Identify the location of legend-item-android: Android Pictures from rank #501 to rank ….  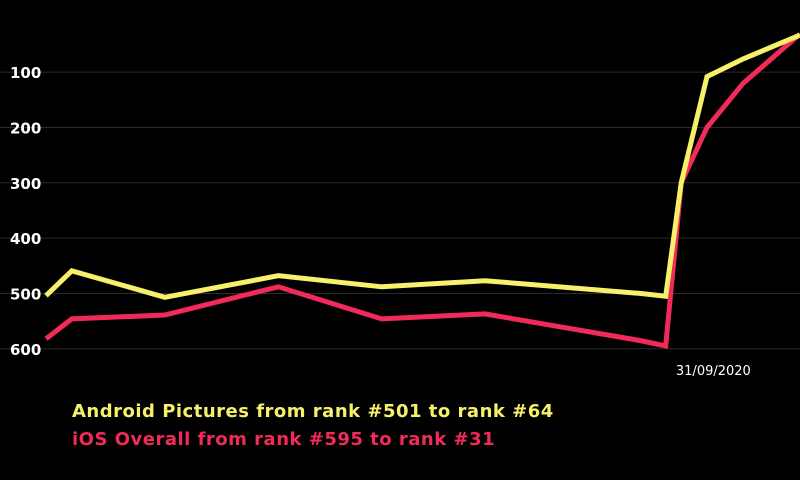
(313, 411).